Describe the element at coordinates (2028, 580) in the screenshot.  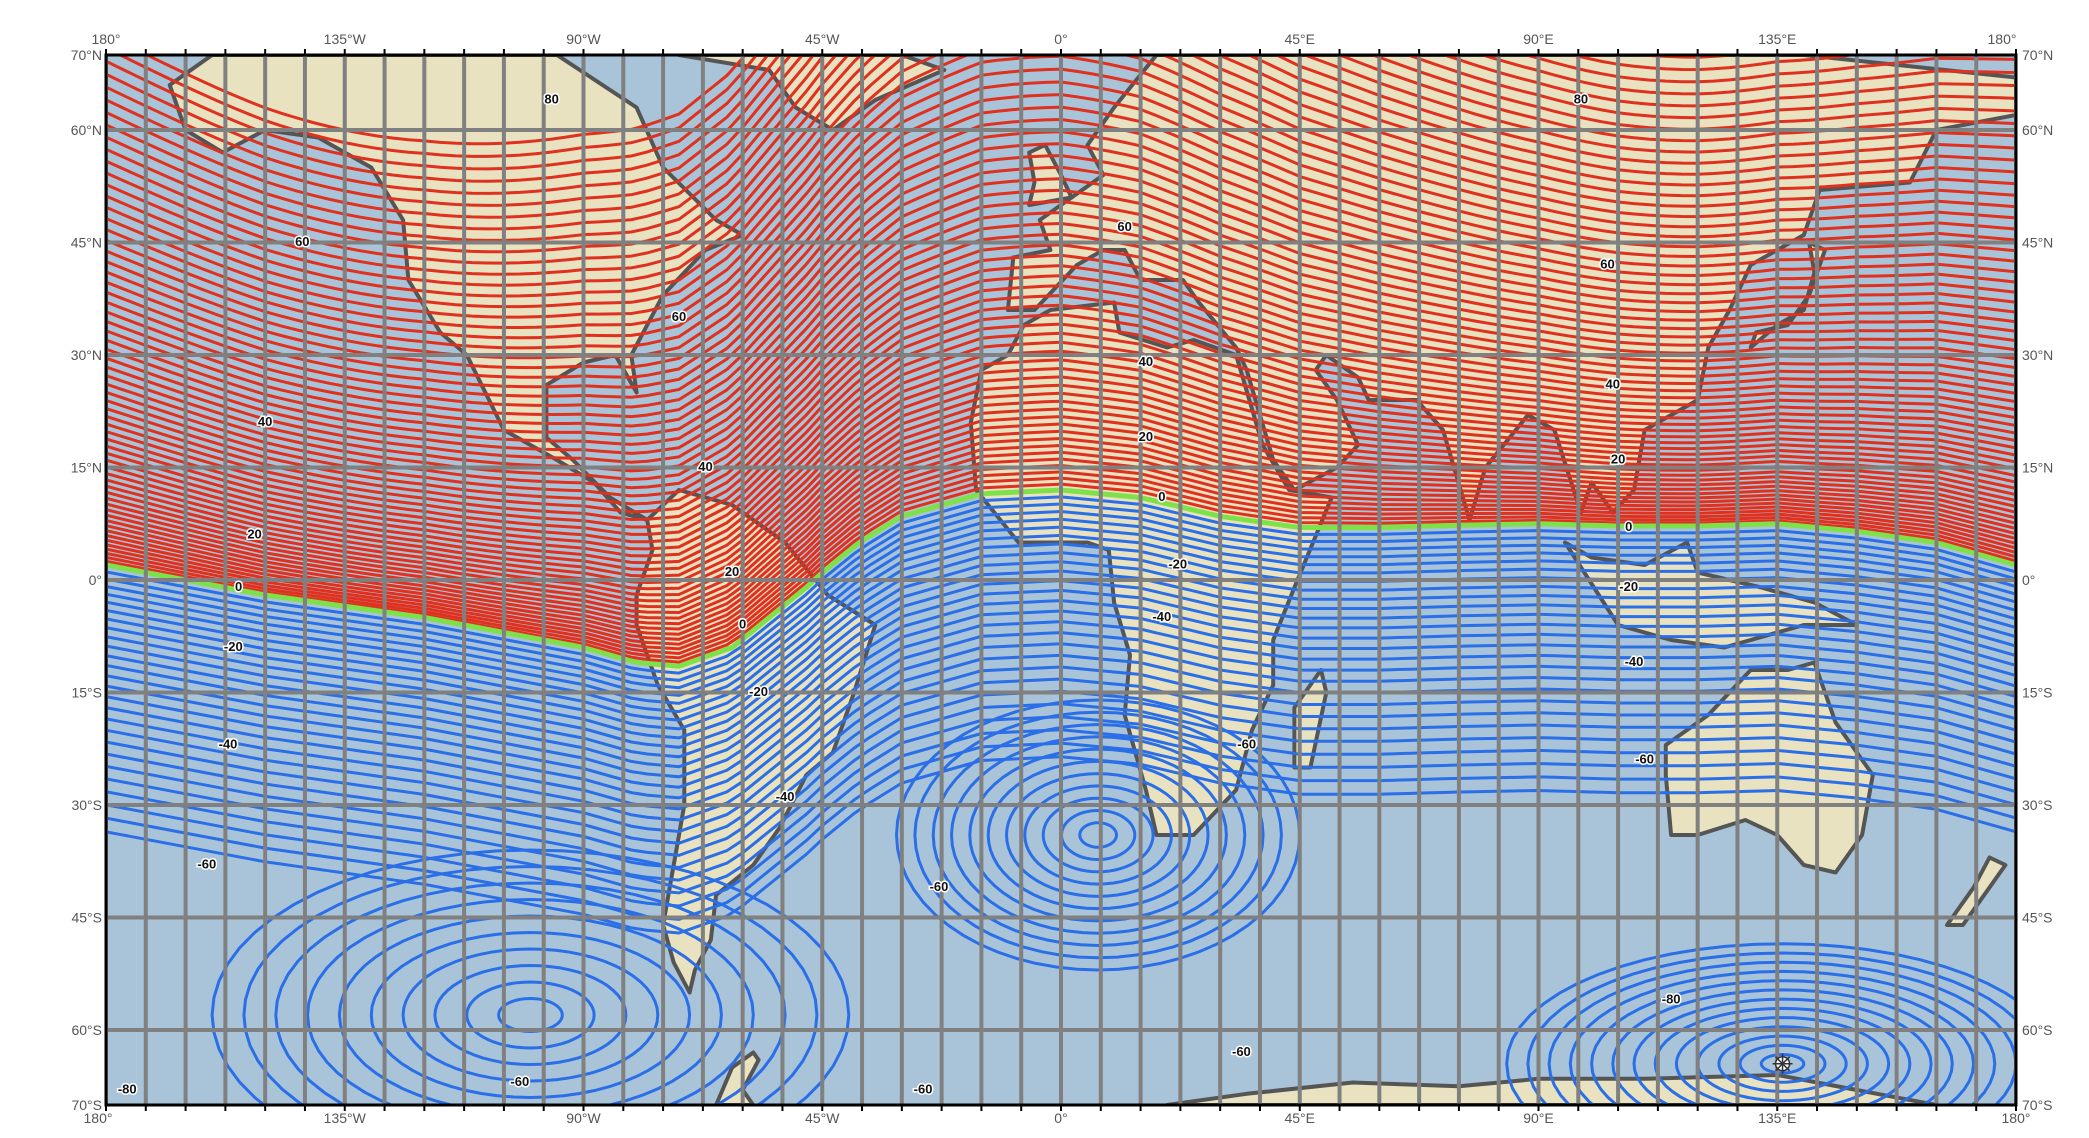
I see `right-lat-label: 0°` at that location.